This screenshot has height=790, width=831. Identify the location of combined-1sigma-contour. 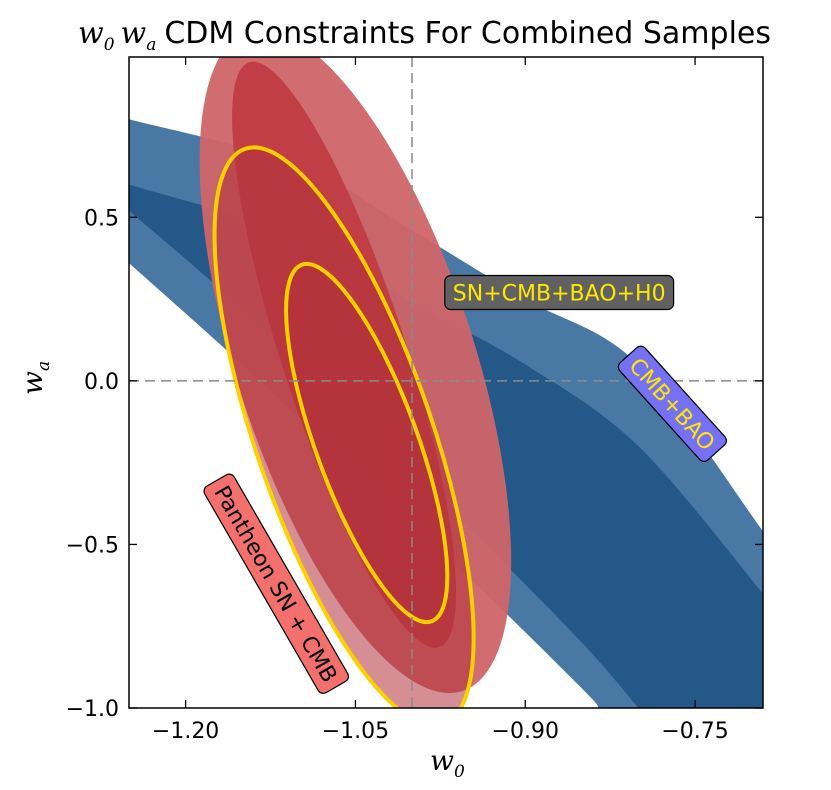
(367, 443).